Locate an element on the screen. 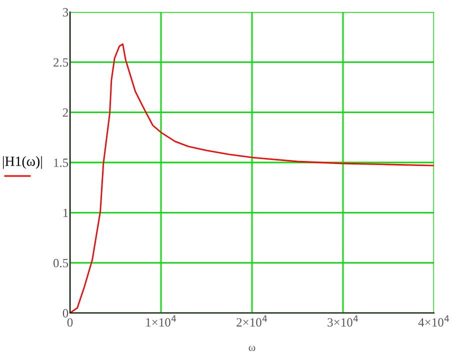 The height and width of the screenshot is (358, 454). y-axis-title: |H1(ω)| is located at coordinates (22, 162).